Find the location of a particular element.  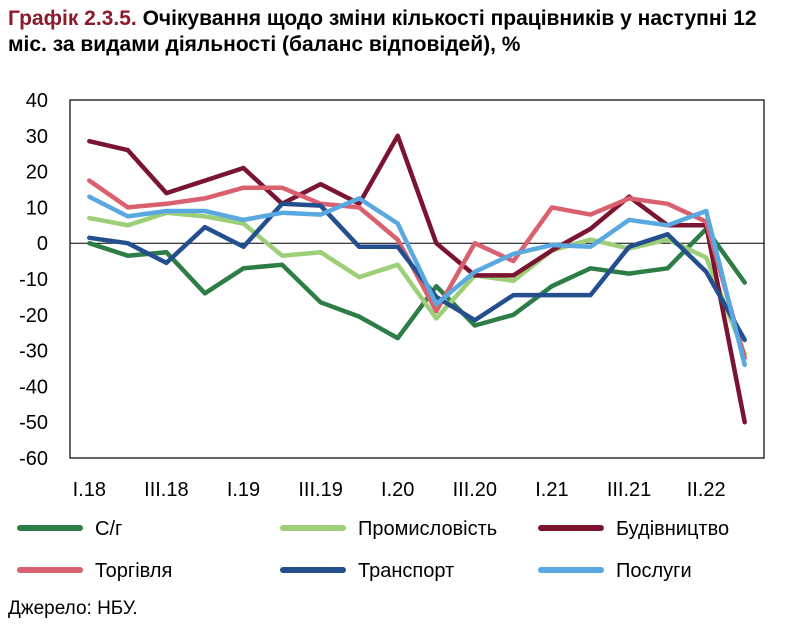

source-note: Джерело: НБУ. is located at coordinates (73, 608).